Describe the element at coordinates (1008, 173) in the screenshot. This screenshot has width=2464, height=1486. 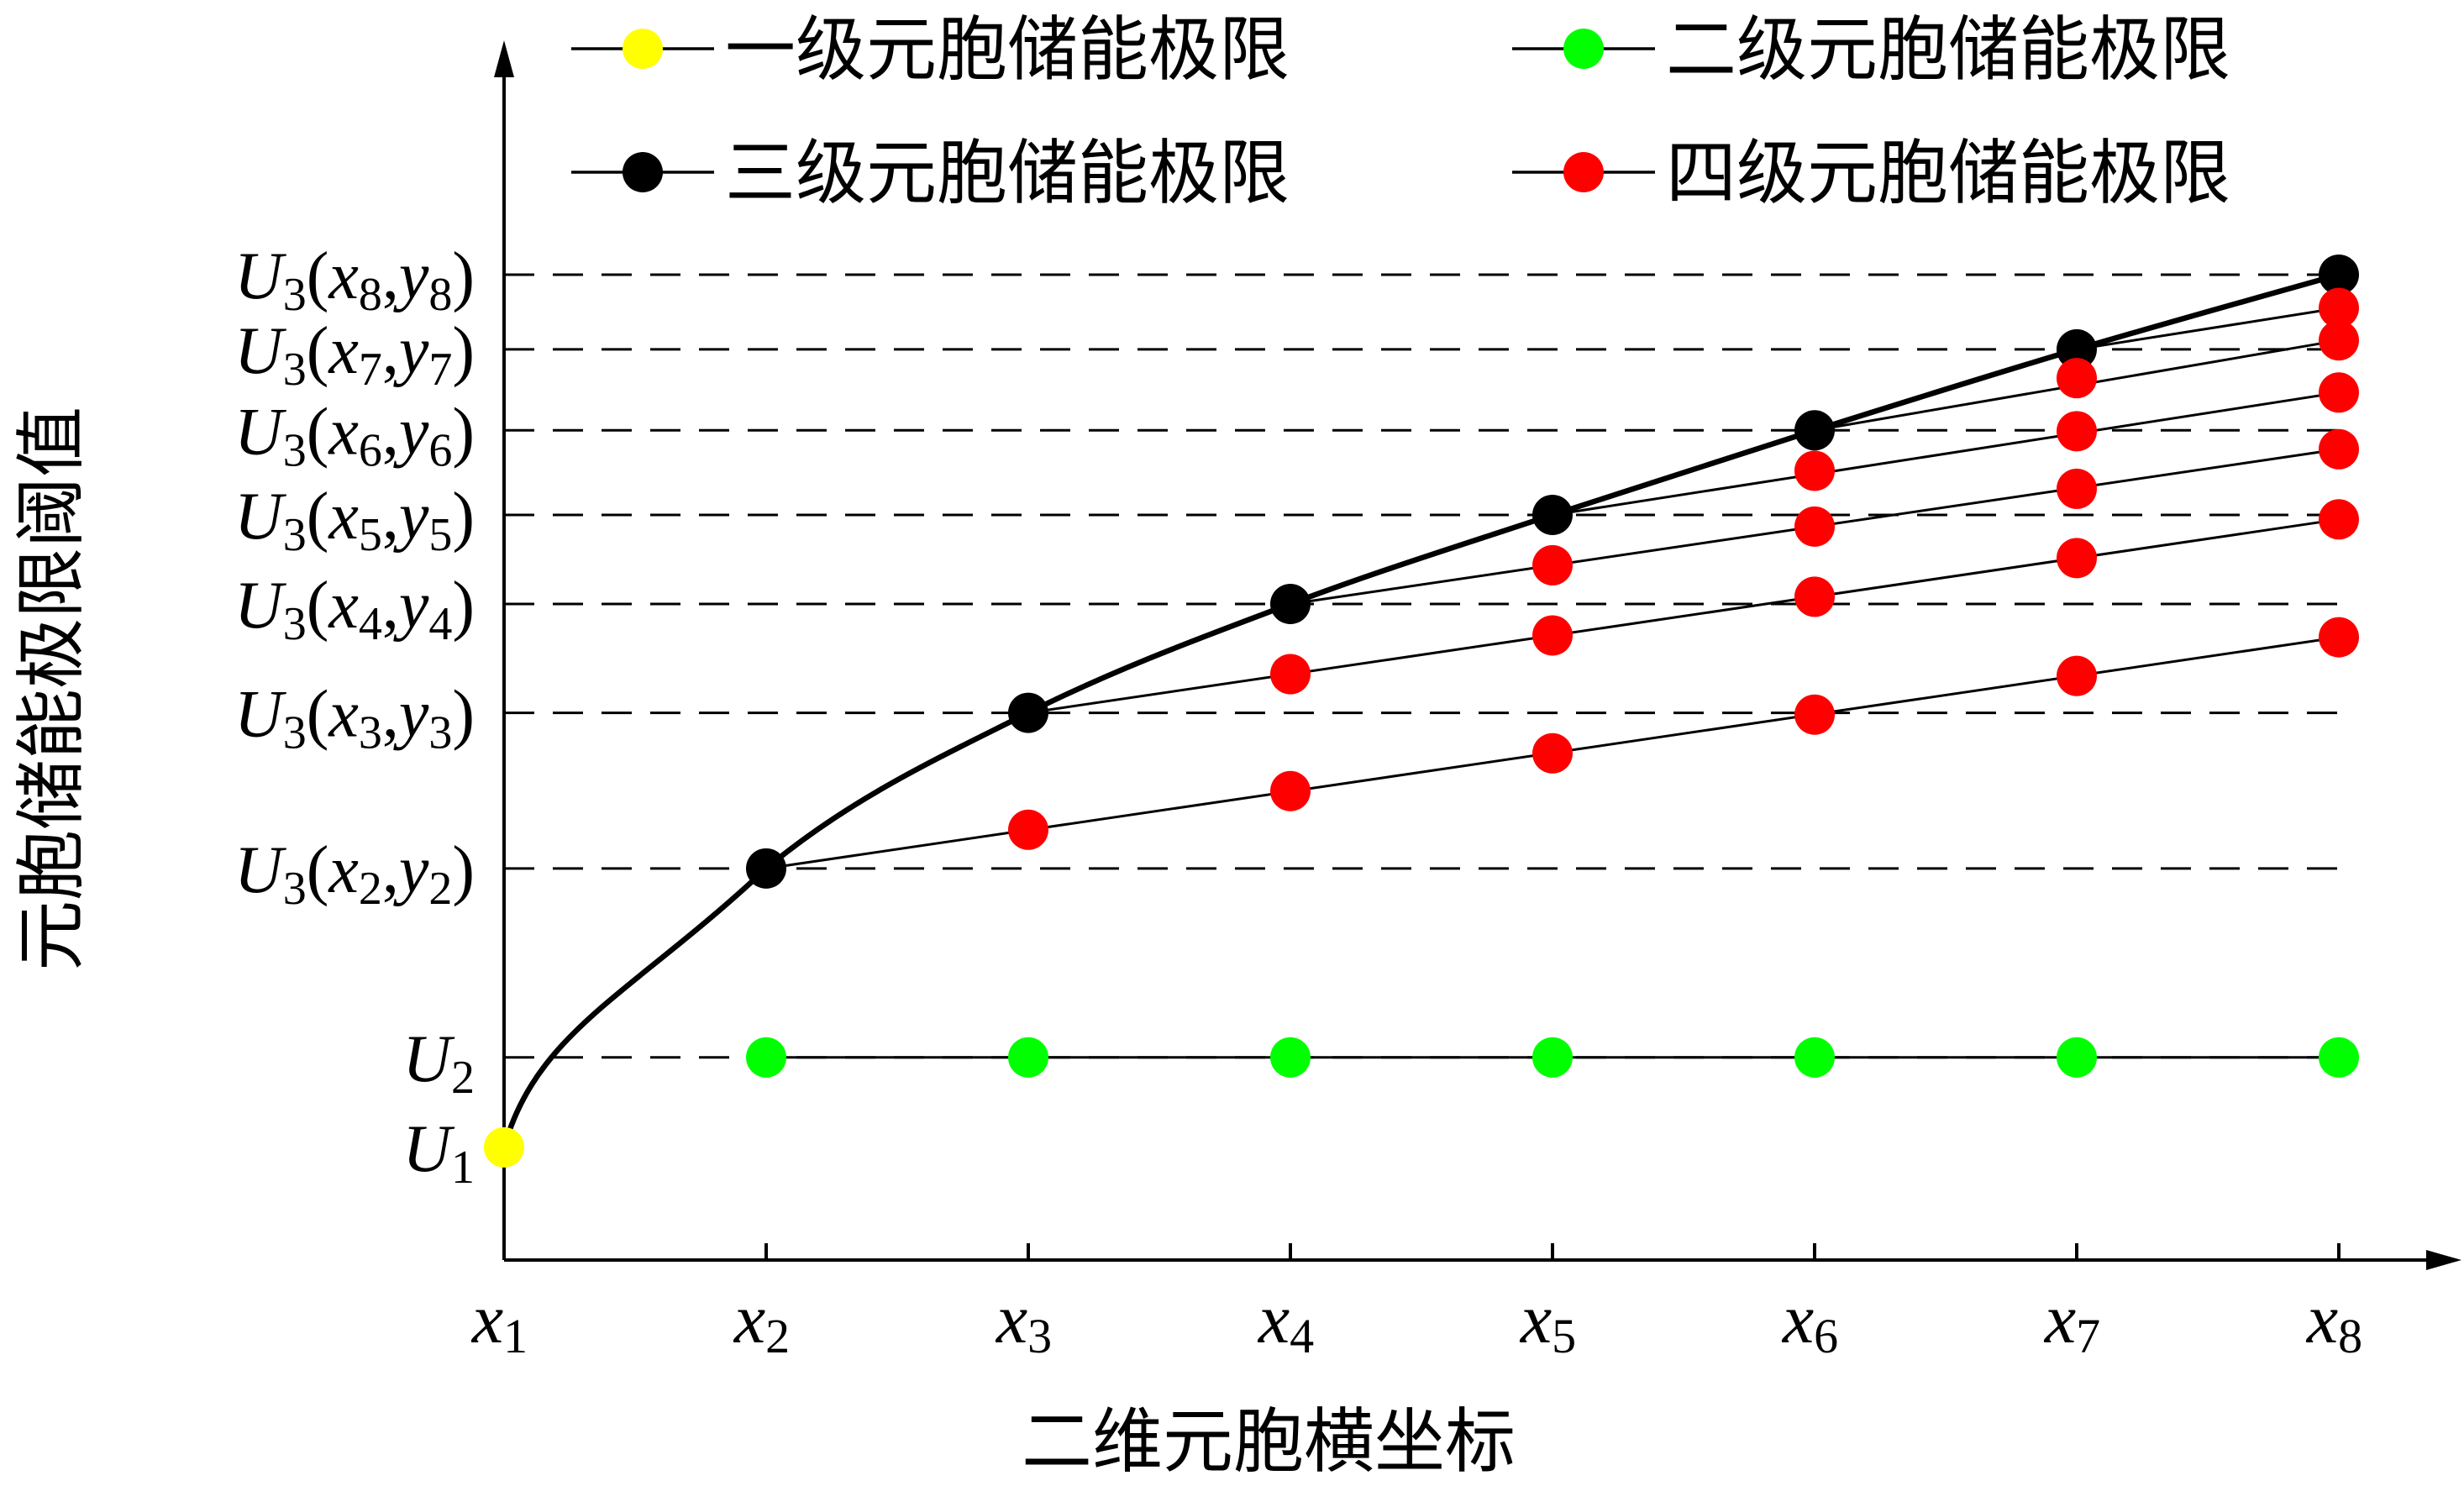
I see `legend-label: 三级元胞储能极限` at that location.